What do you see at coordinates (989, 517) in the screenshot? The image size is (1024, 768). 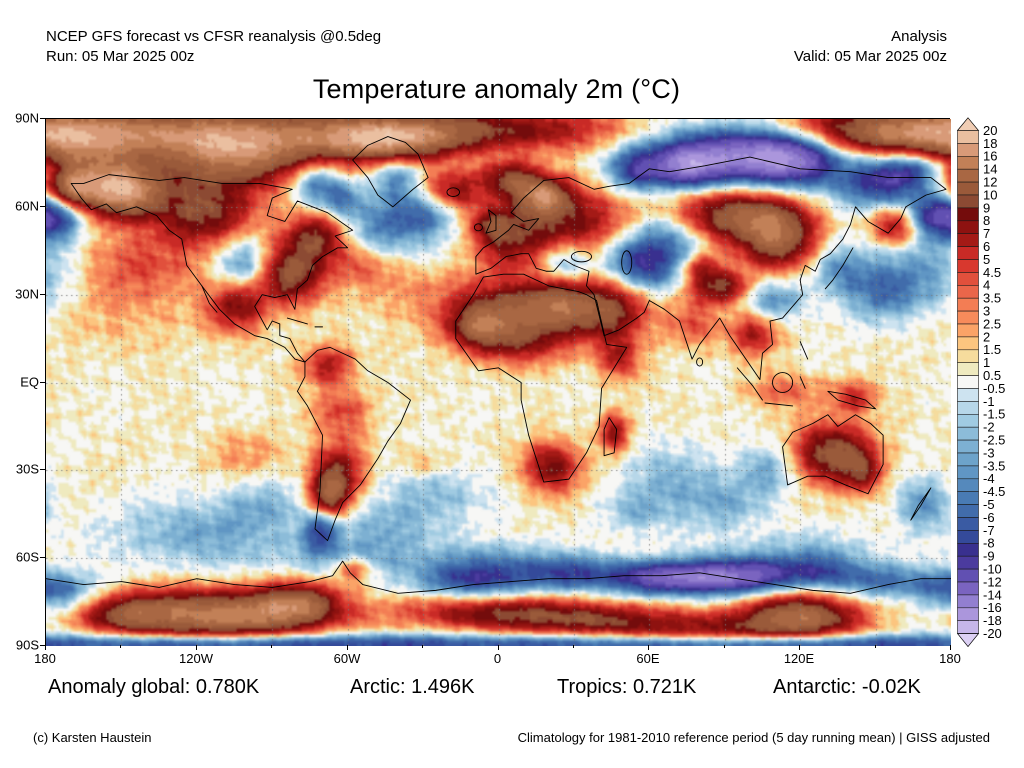 I see `colorbar-tick-label: -6` at bounding box center [989, 517].